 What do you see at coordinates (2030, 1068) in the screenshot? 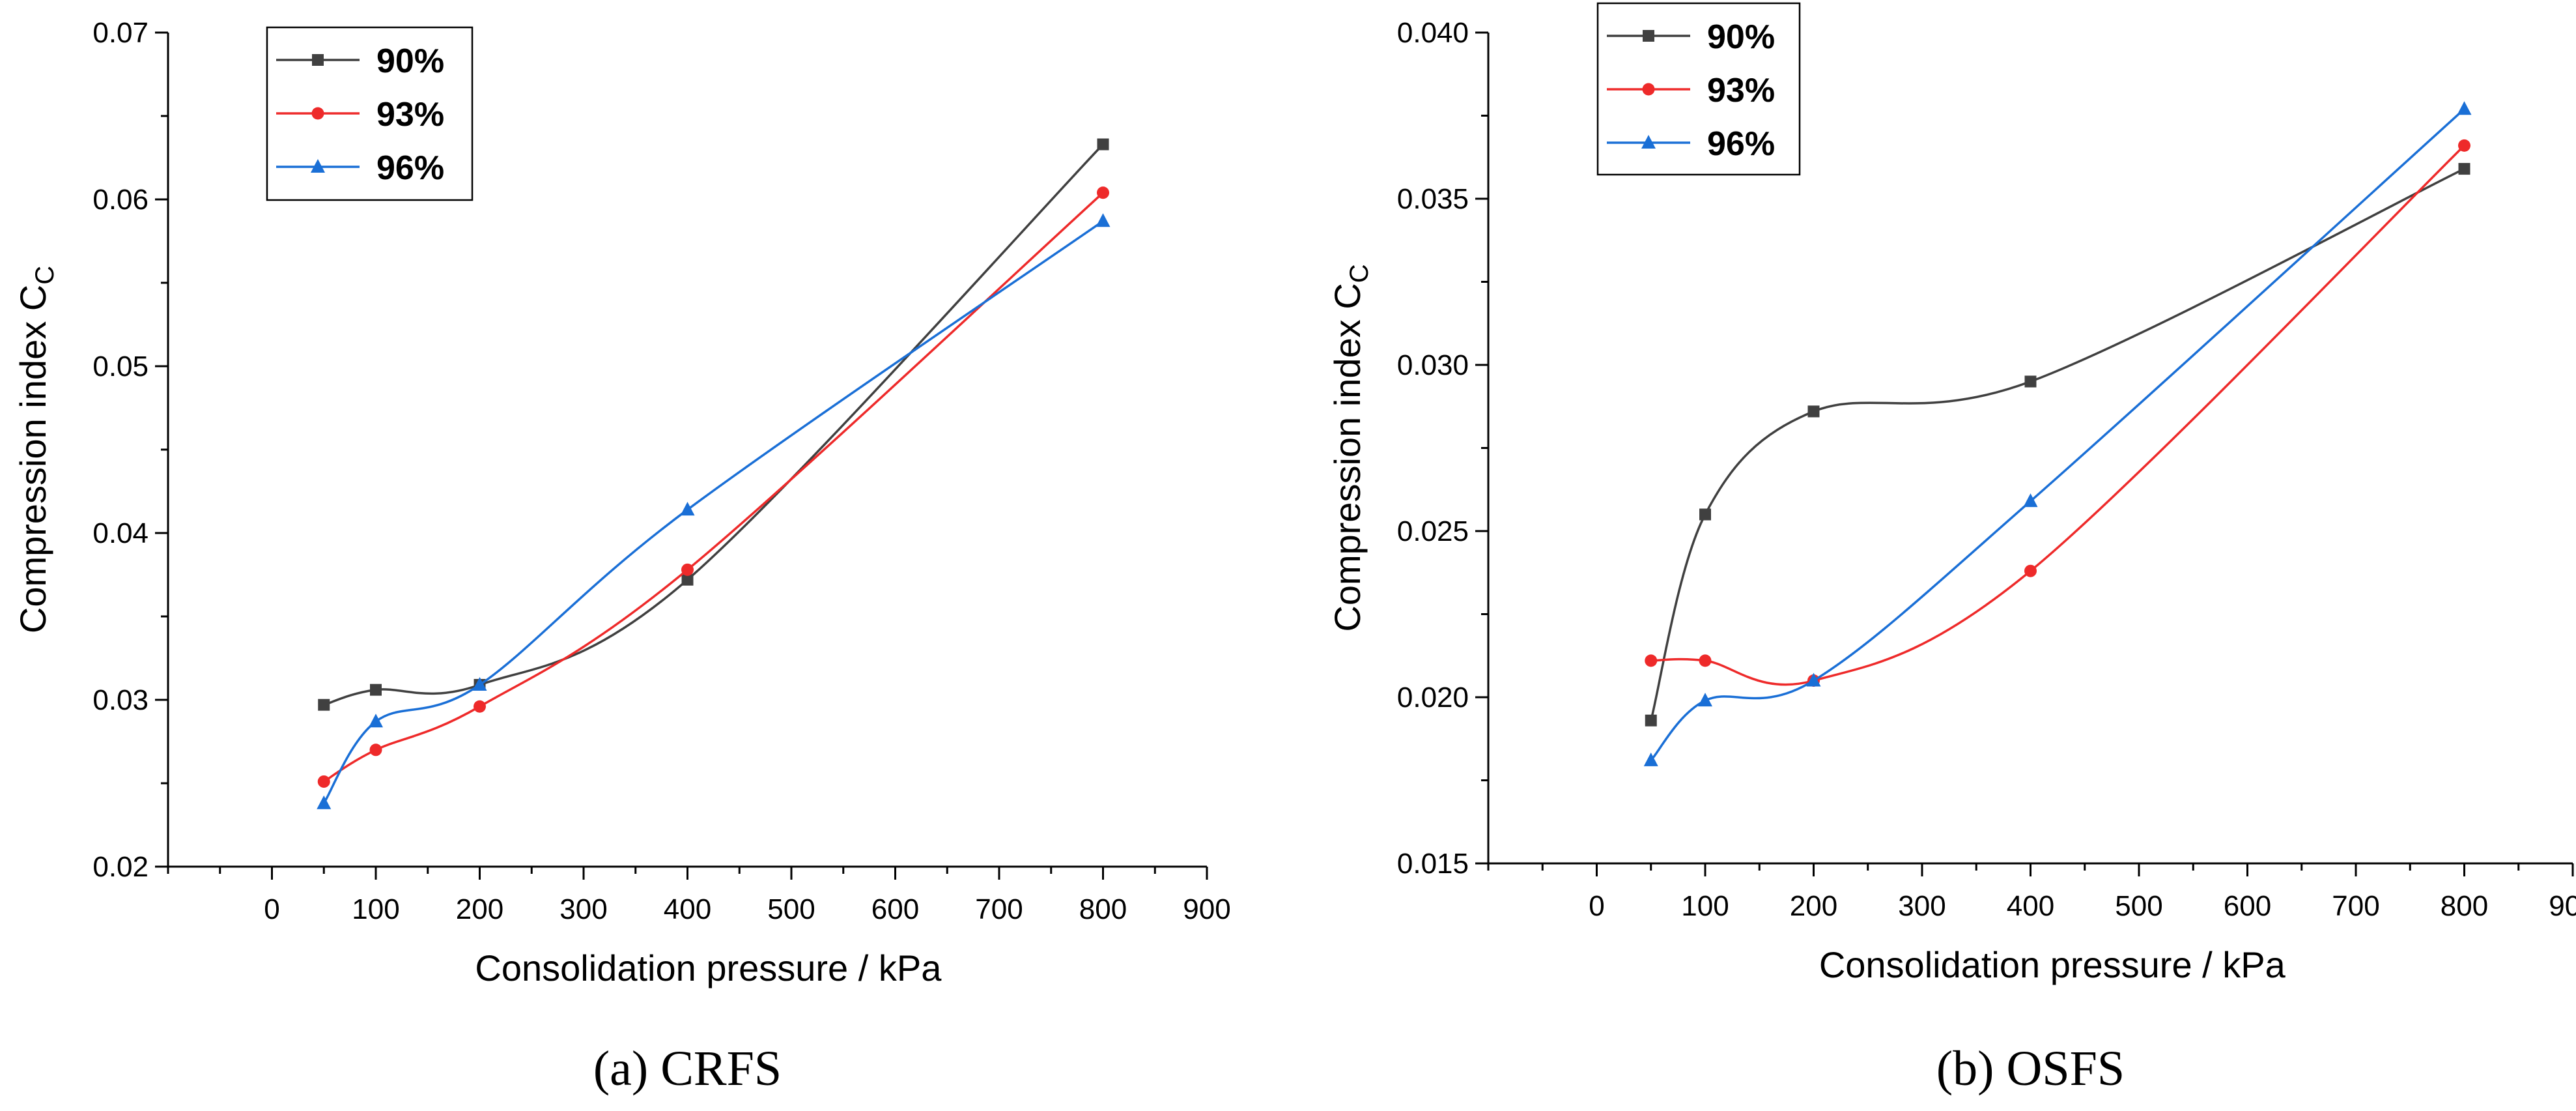
I see `panel-caption: (b) OSFS` at bounding box center [2030, 1068].